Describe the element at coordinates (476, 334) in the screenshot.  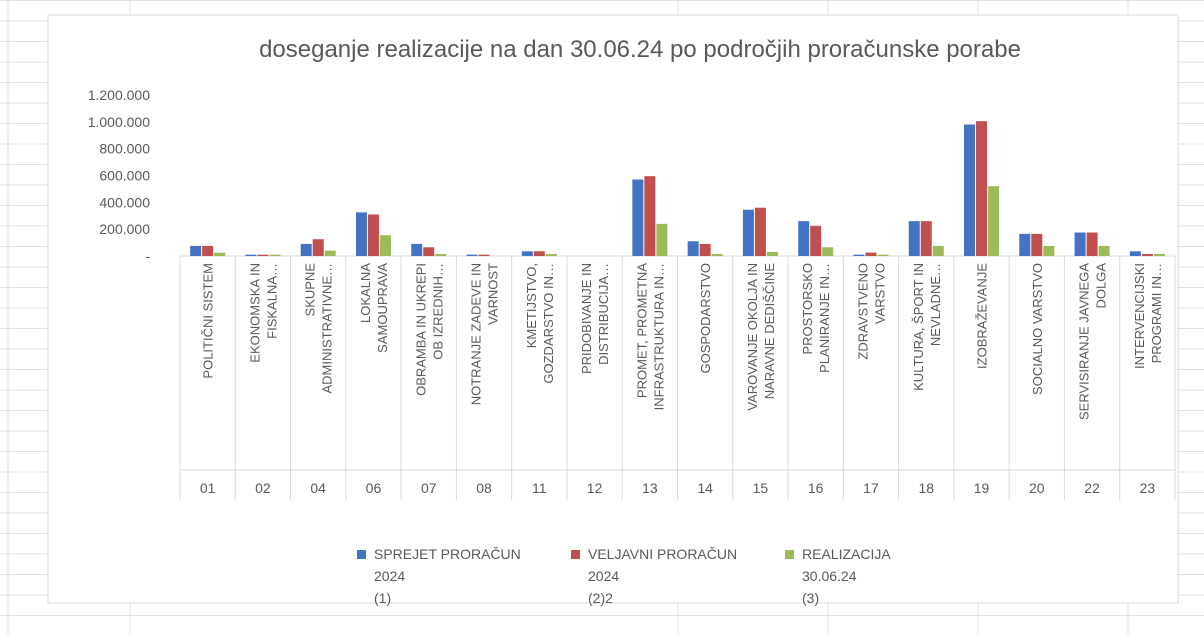
I see `category-name: NOTRANJE ZADEVE IN` at that location.